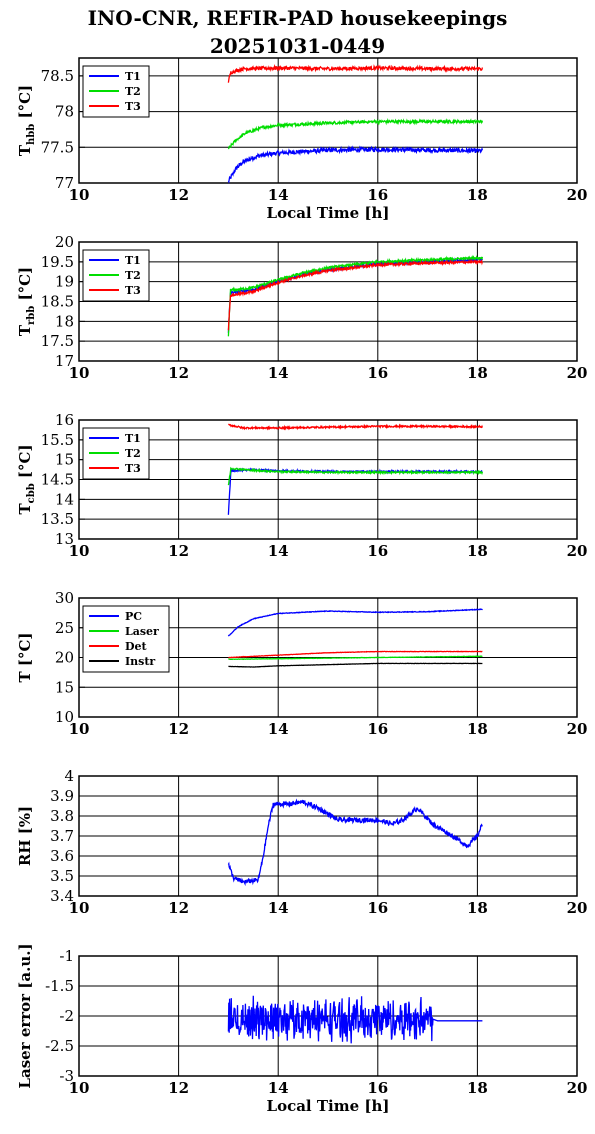  Describe the element at coordinates (355, 665) in the screenshot. I see `series-line-instr` at that location.